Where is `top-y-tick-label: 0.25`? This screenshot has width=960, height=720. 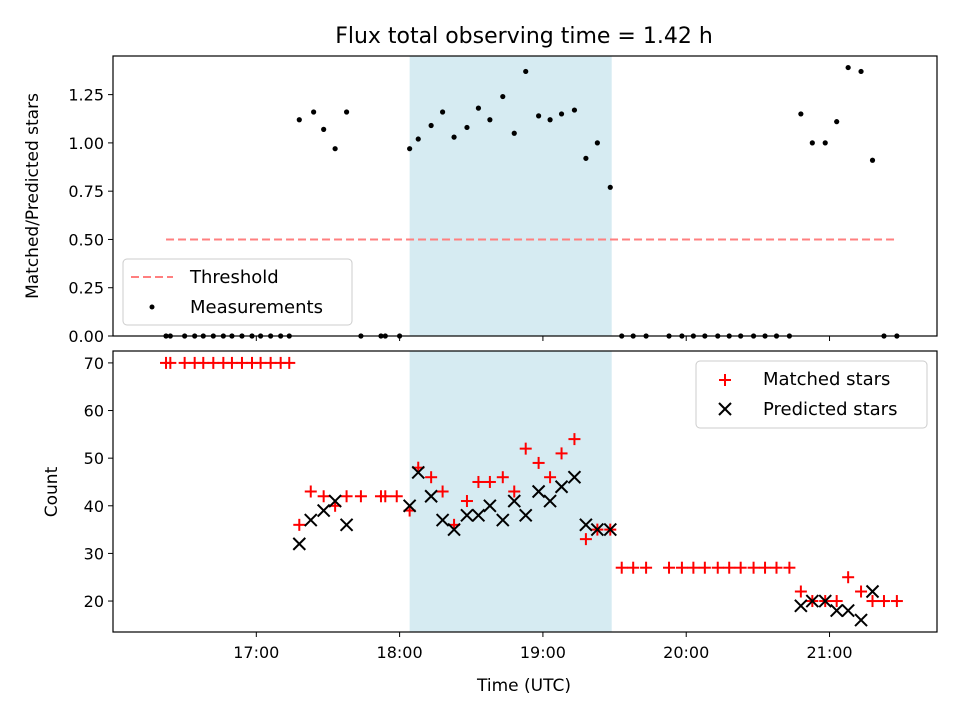
top-y-tick-label: 0.25 is located at coordinates (86, 288).